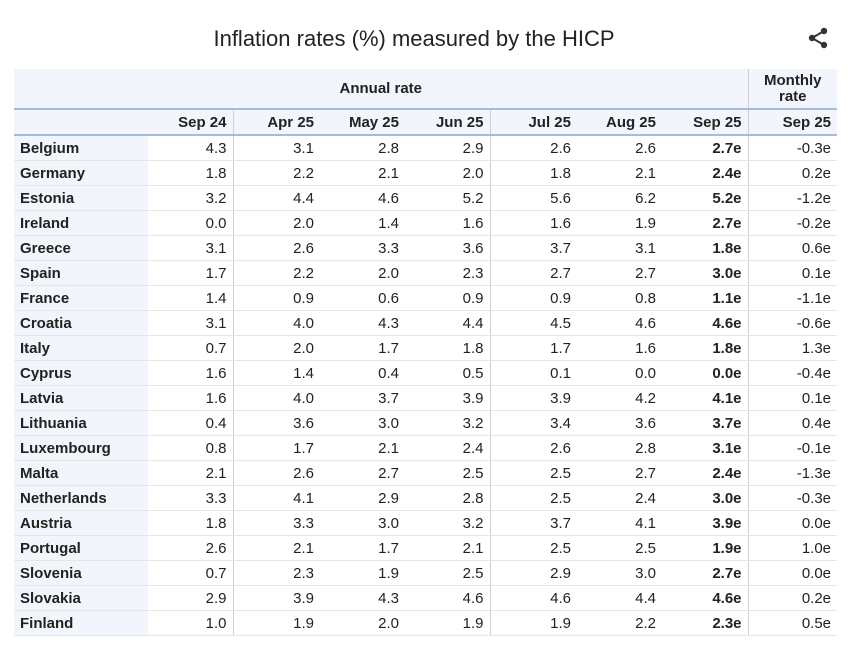 This screenshot has height=647, width=854. I want to click on data-row: Luxembourg 0.8 1.7 2.1 2.4 2.6 2.8 3.1e -0.1e, so click(426, 448).